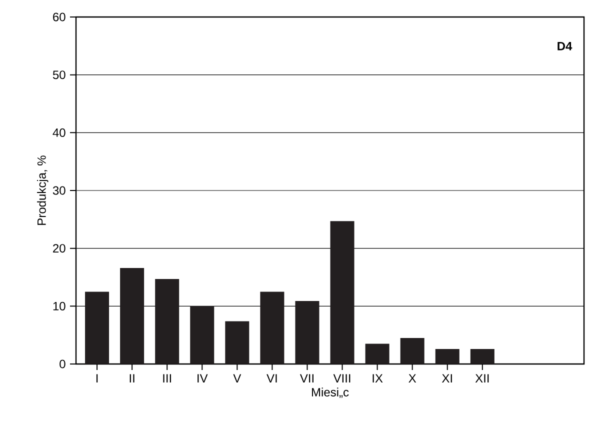  Describe the element at coordinates (307, 378) in the screenshot. I see `x-tick-label: VII` at that location.